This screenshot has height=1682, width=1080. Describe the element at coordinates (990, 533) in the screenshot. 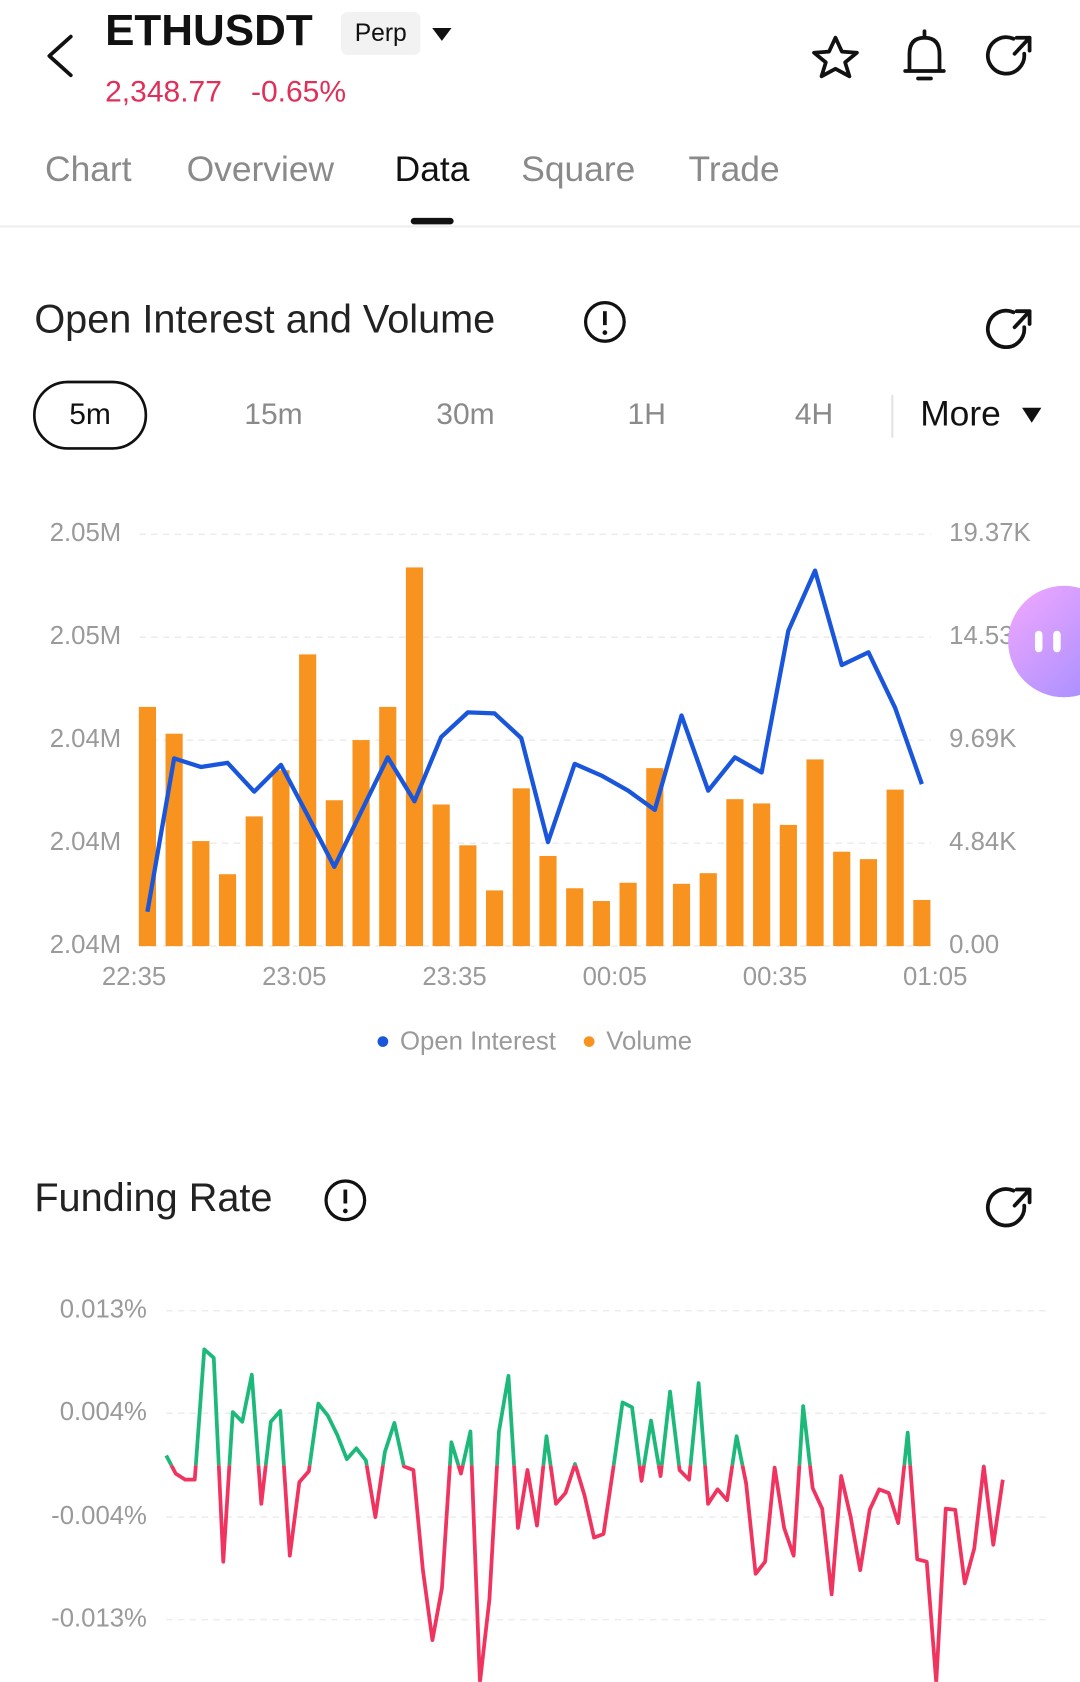

I see `y2-tick-label: 19.37K` at that location.